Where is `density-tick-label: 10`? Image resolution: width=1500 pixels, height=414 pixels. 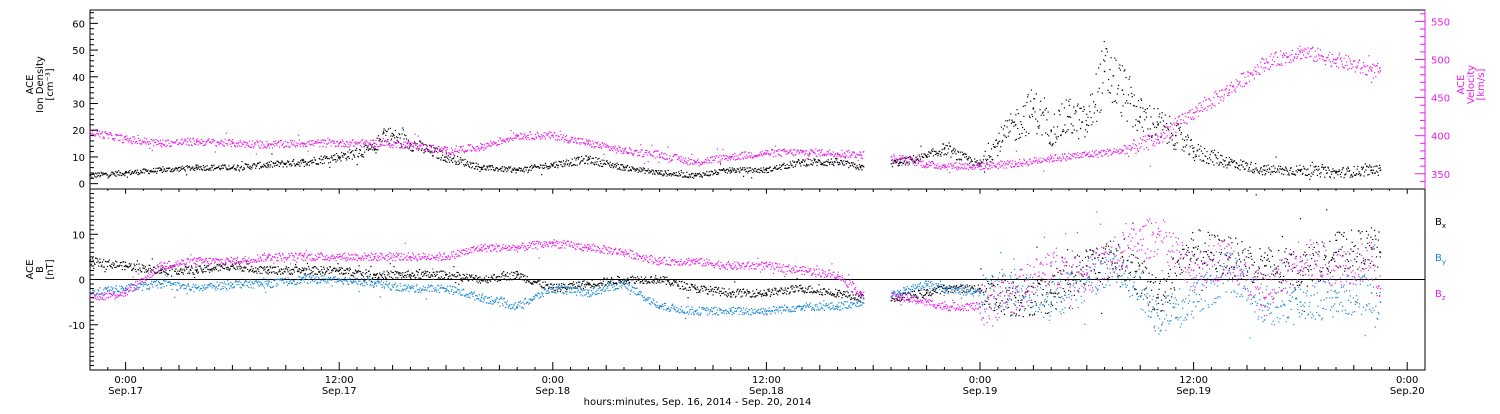
density-tick-label: 10 is located at coordinates (78, 158).